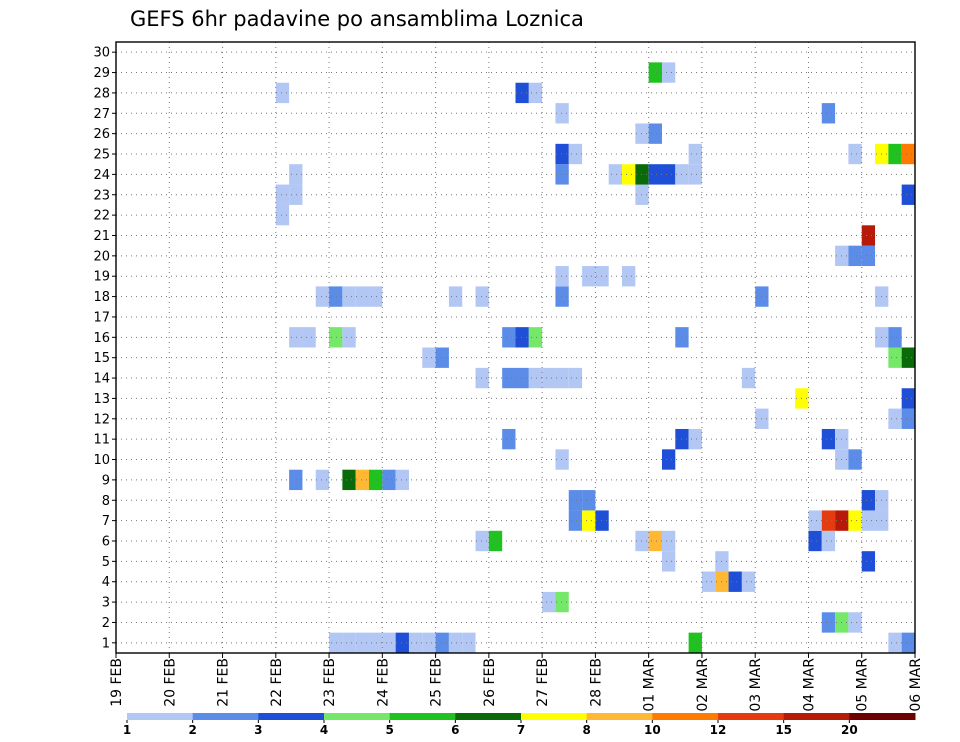  Describe the element at coordinates (101, 256) in the screenshot. I see `y-tick-label: 20` at that location.